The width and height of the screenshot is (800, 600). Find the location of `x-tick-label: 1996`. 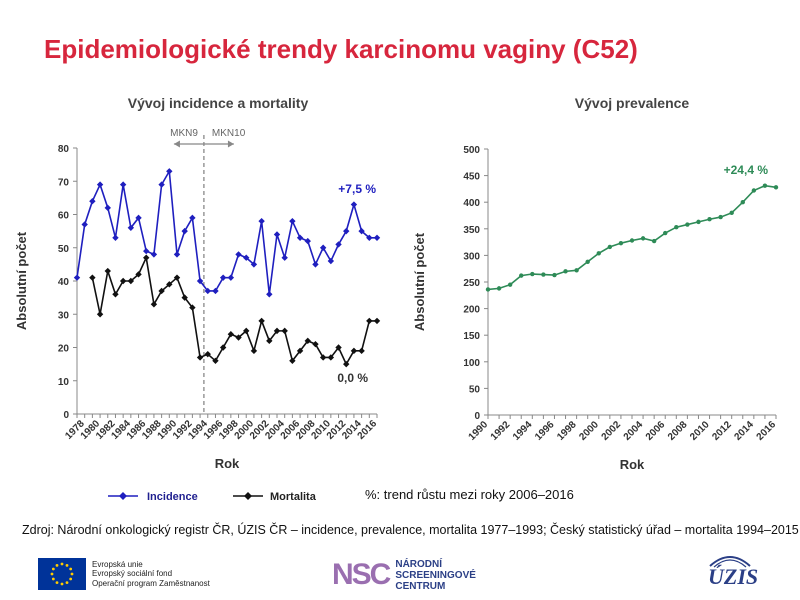

x-tick-label: 1996 is located at coordinates (545, 431).